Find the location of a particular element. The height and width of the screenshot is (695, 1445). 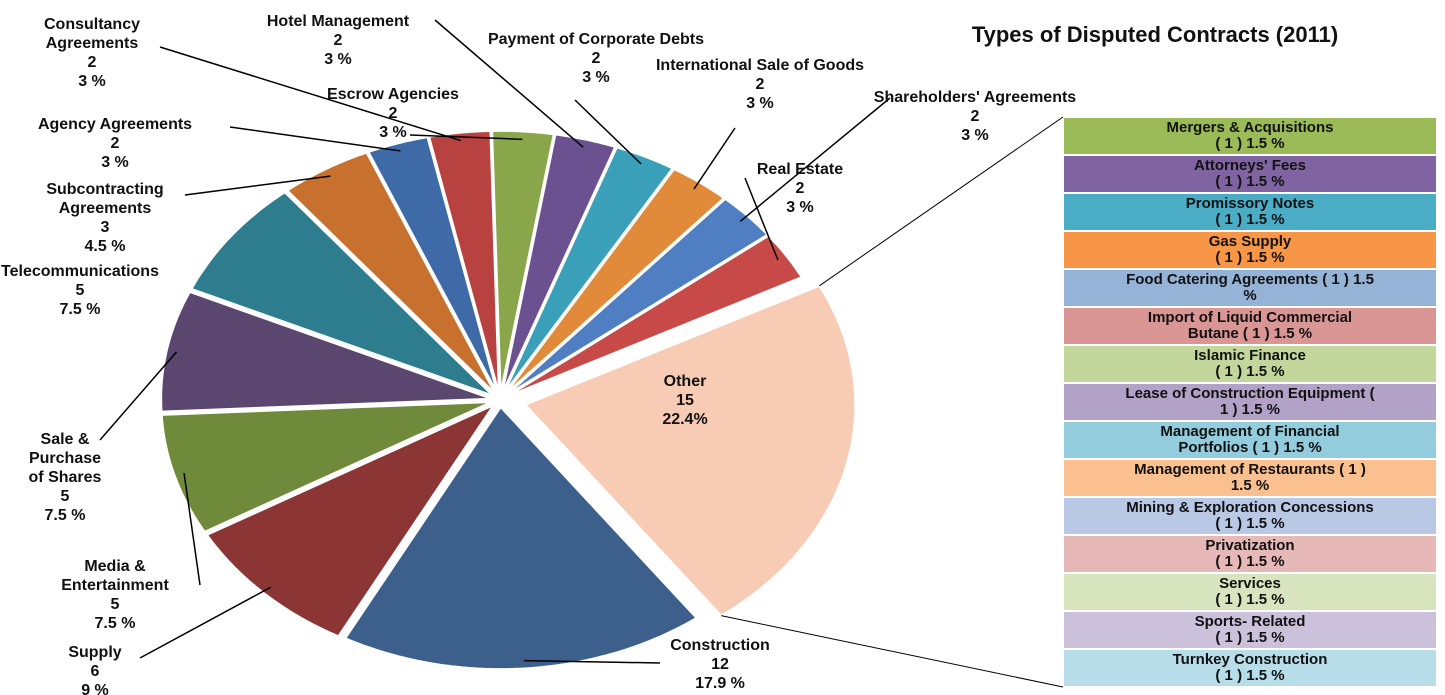

slice-count: 15 is located at coordinates (685, 400).